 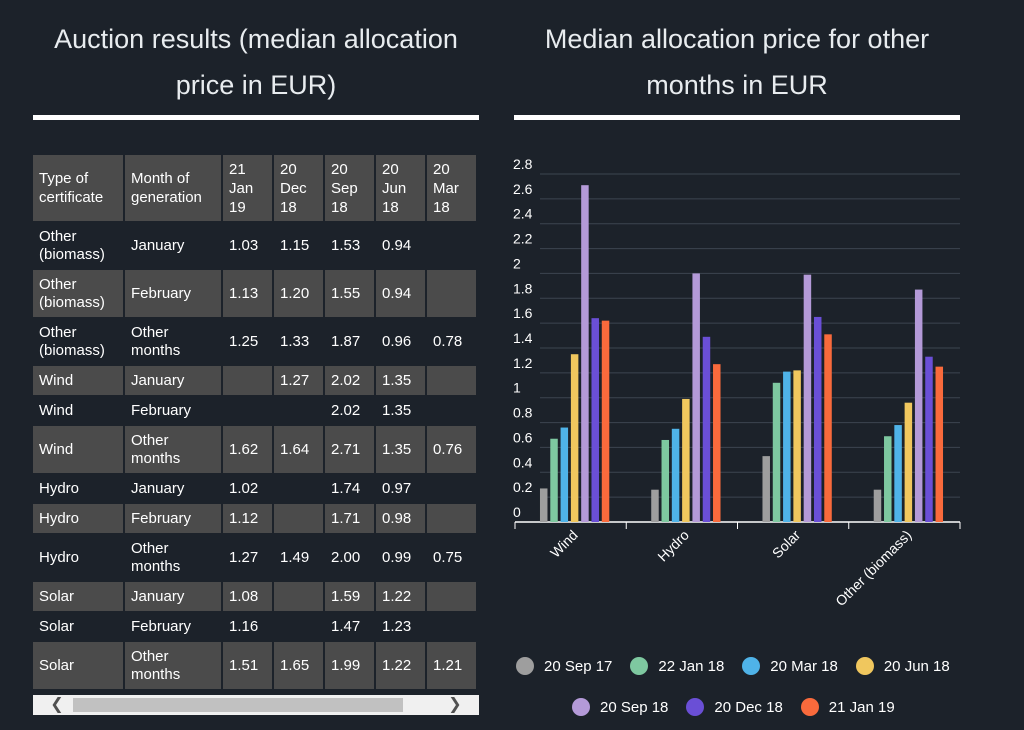 I want to click on table-cell: 1.53, so click(x=350, y=246).